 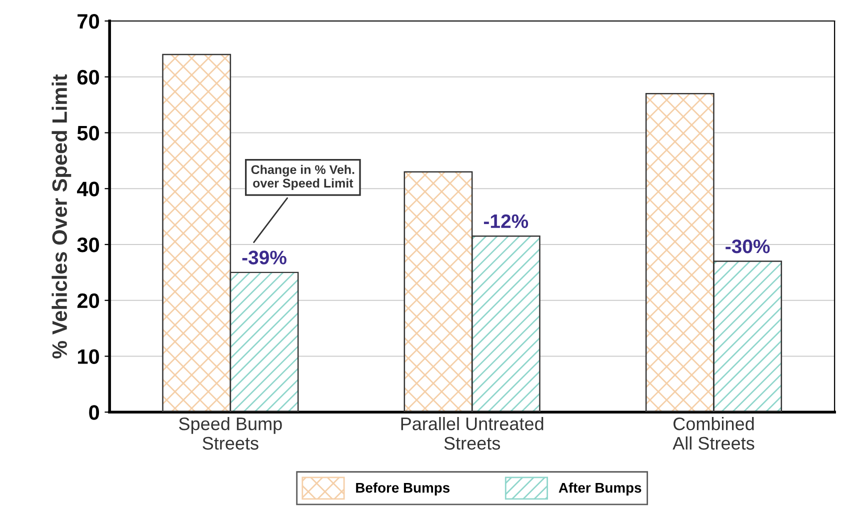 What do you see at coordinates (89, 356) in the screenshot?
I see `y-tick-label: 10` at bounding box center [89, 356].